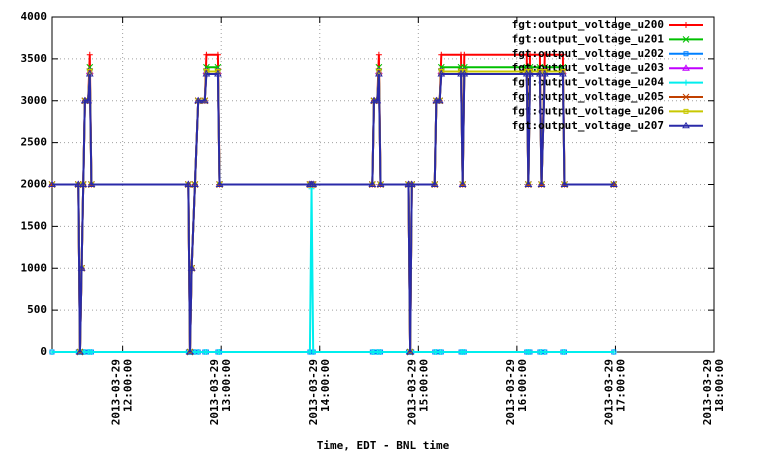 Image resolution: width=767 pixels, height=458 pixels. I want to click on y-tick-label: 1500, so click(34, 225).